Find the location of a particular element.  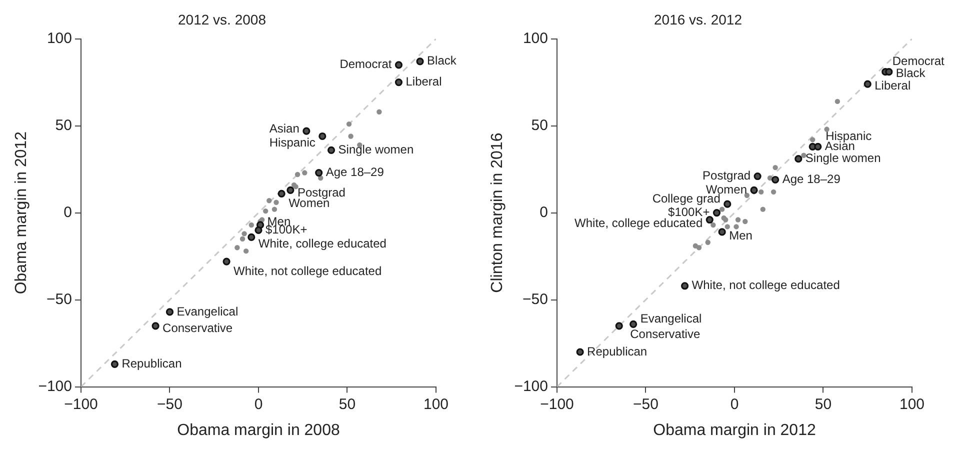

chart-title: 2012 vs. 2008 is located at coordinates (222, 19).